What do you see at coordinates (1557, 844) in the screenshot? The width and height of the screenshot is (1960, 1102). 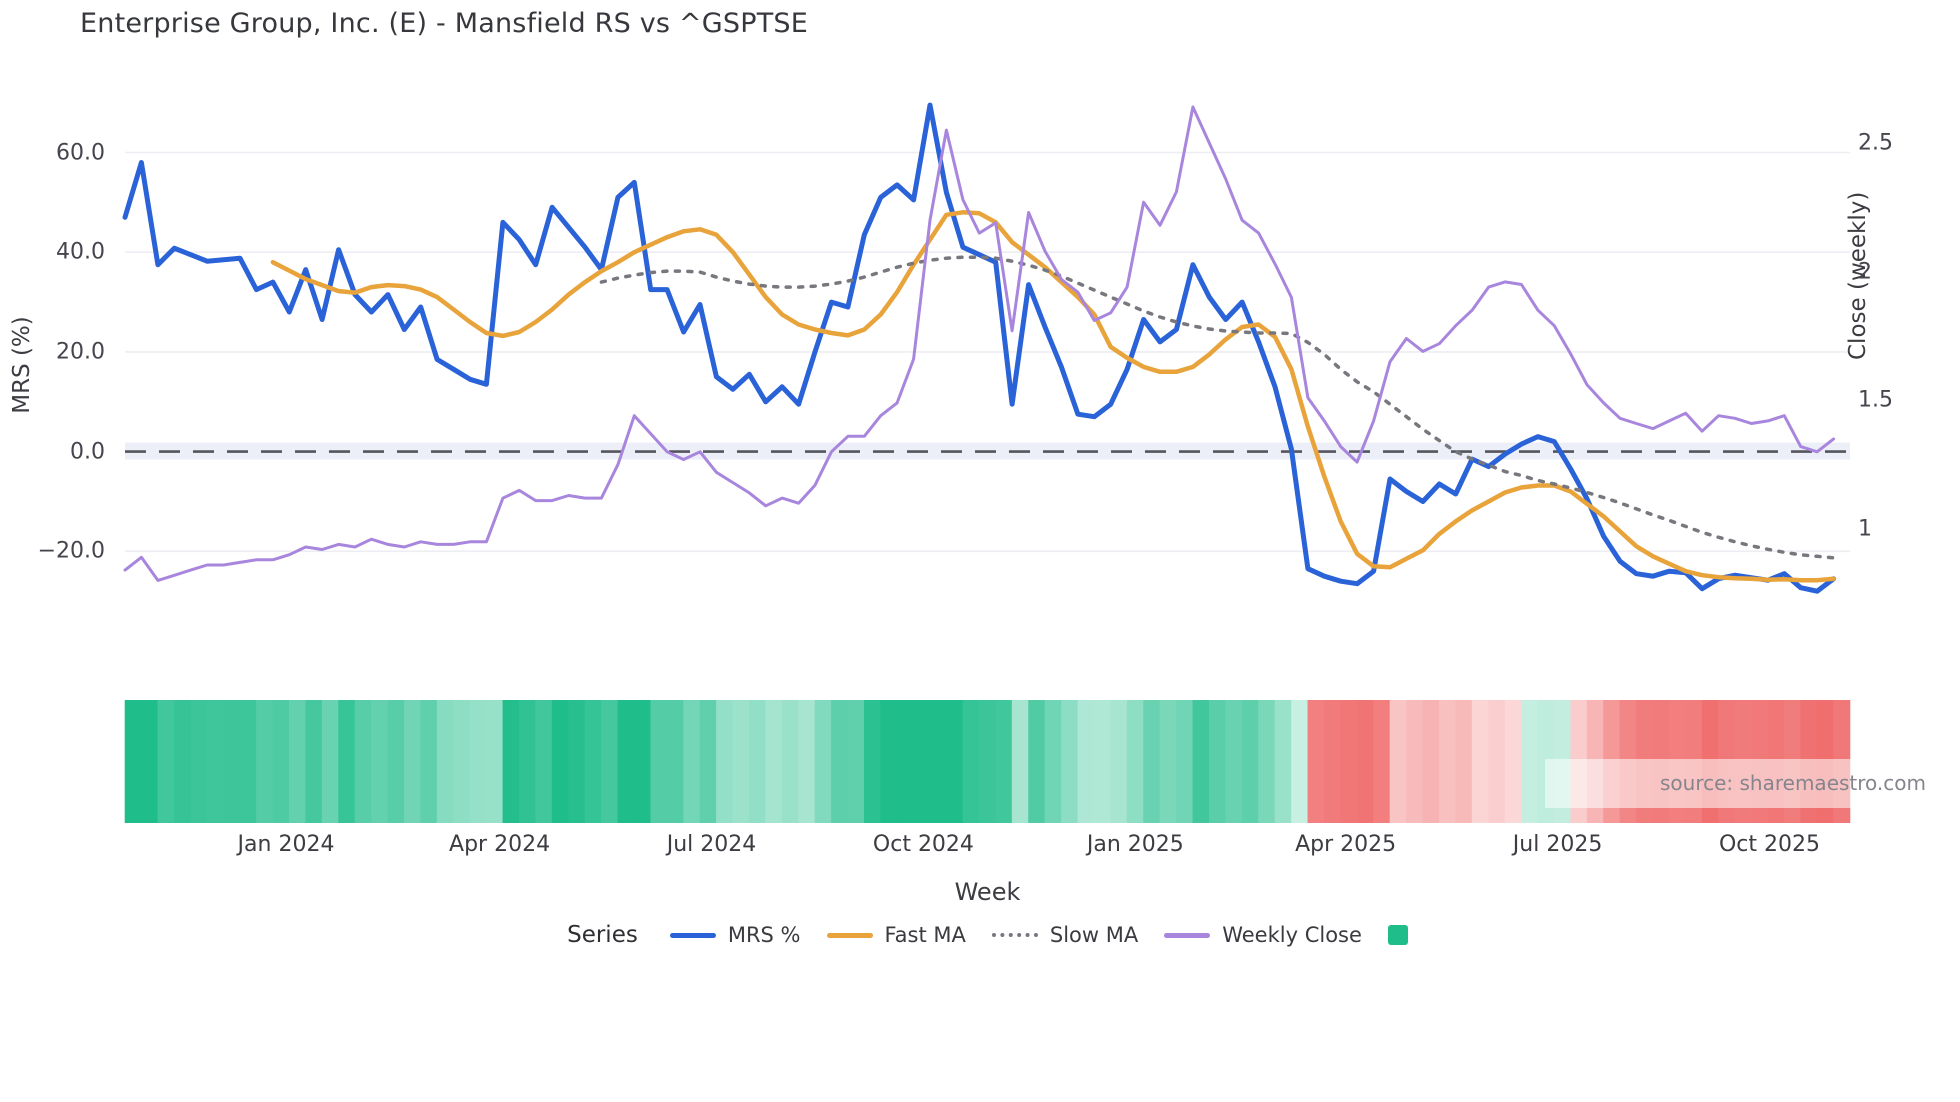 I see `x-tick-label: Jul 2025` at bounding box center [1557, 844].